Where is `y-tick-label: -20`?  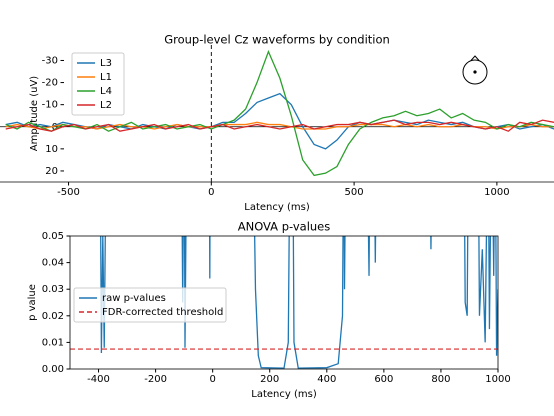
y-tick-label: -20 is located at coordinates (50, 83).